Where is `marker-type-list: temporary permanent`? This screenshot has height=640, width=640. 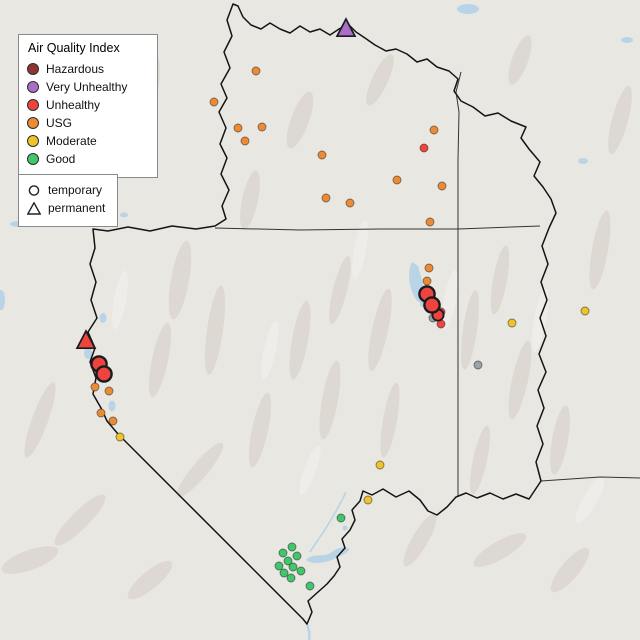 marker-type-list: temporary permanent is located at coordinates (66, 199).